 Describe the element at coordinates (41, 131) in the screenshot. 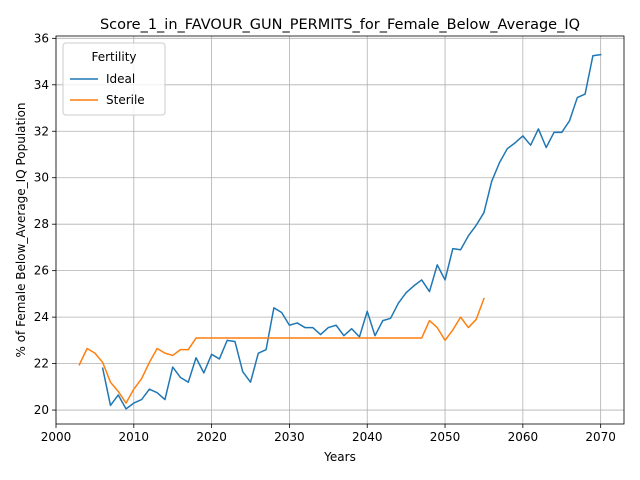

I see `y-tick-label: 32` at that location.